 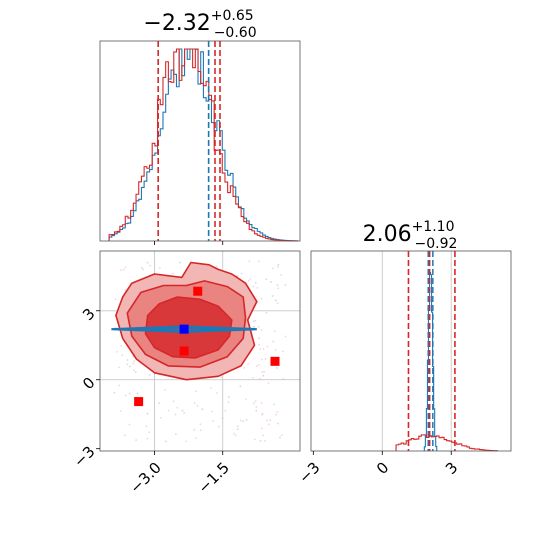 I want to click on title-2-minus: −0.92, so click(x=435, y=244).